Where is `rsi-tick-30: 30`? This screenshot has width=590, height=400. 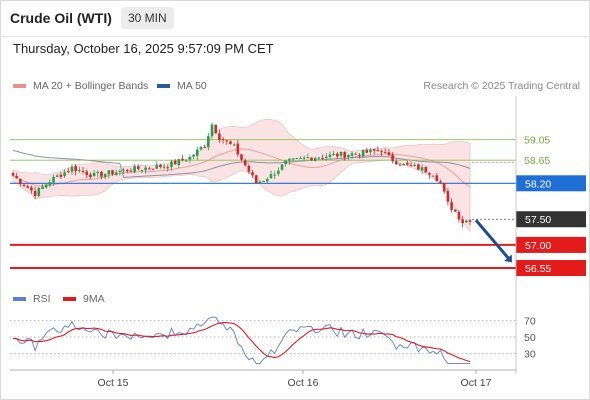 rsi-tick-30: 30 is located at coordinates (530, 355).